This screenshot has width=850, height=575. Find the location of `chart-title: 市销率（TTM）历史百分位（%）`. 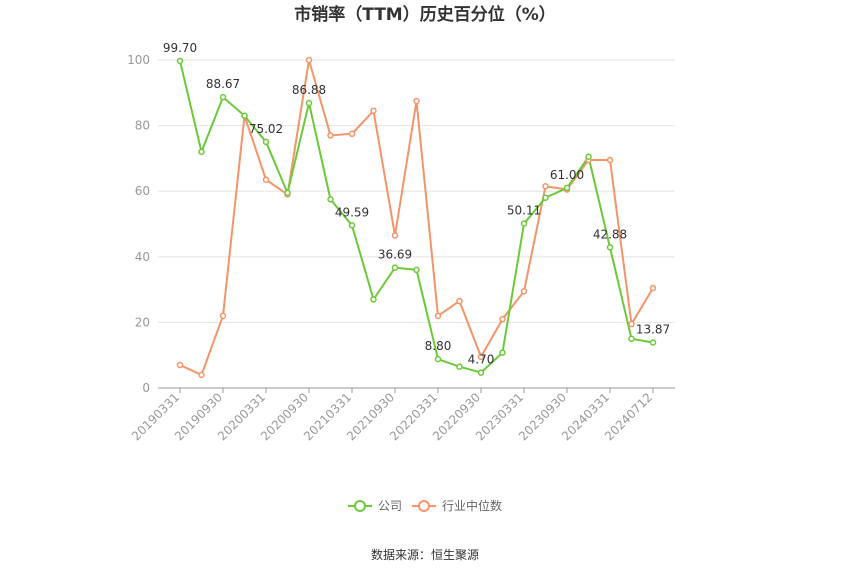

chart-title: 市销率（TTM）历史百分位（%） is located at coordinates (425, 14).